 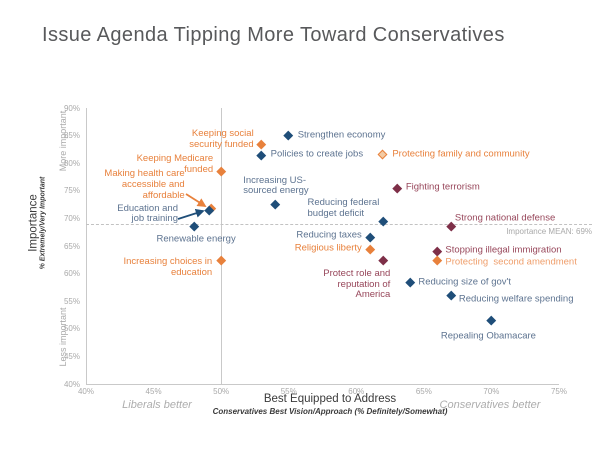 What do you see at coordinates (71, 136) in the screenshot?
I see `y-tick-85: 85%` at bounding box center [71, 136].